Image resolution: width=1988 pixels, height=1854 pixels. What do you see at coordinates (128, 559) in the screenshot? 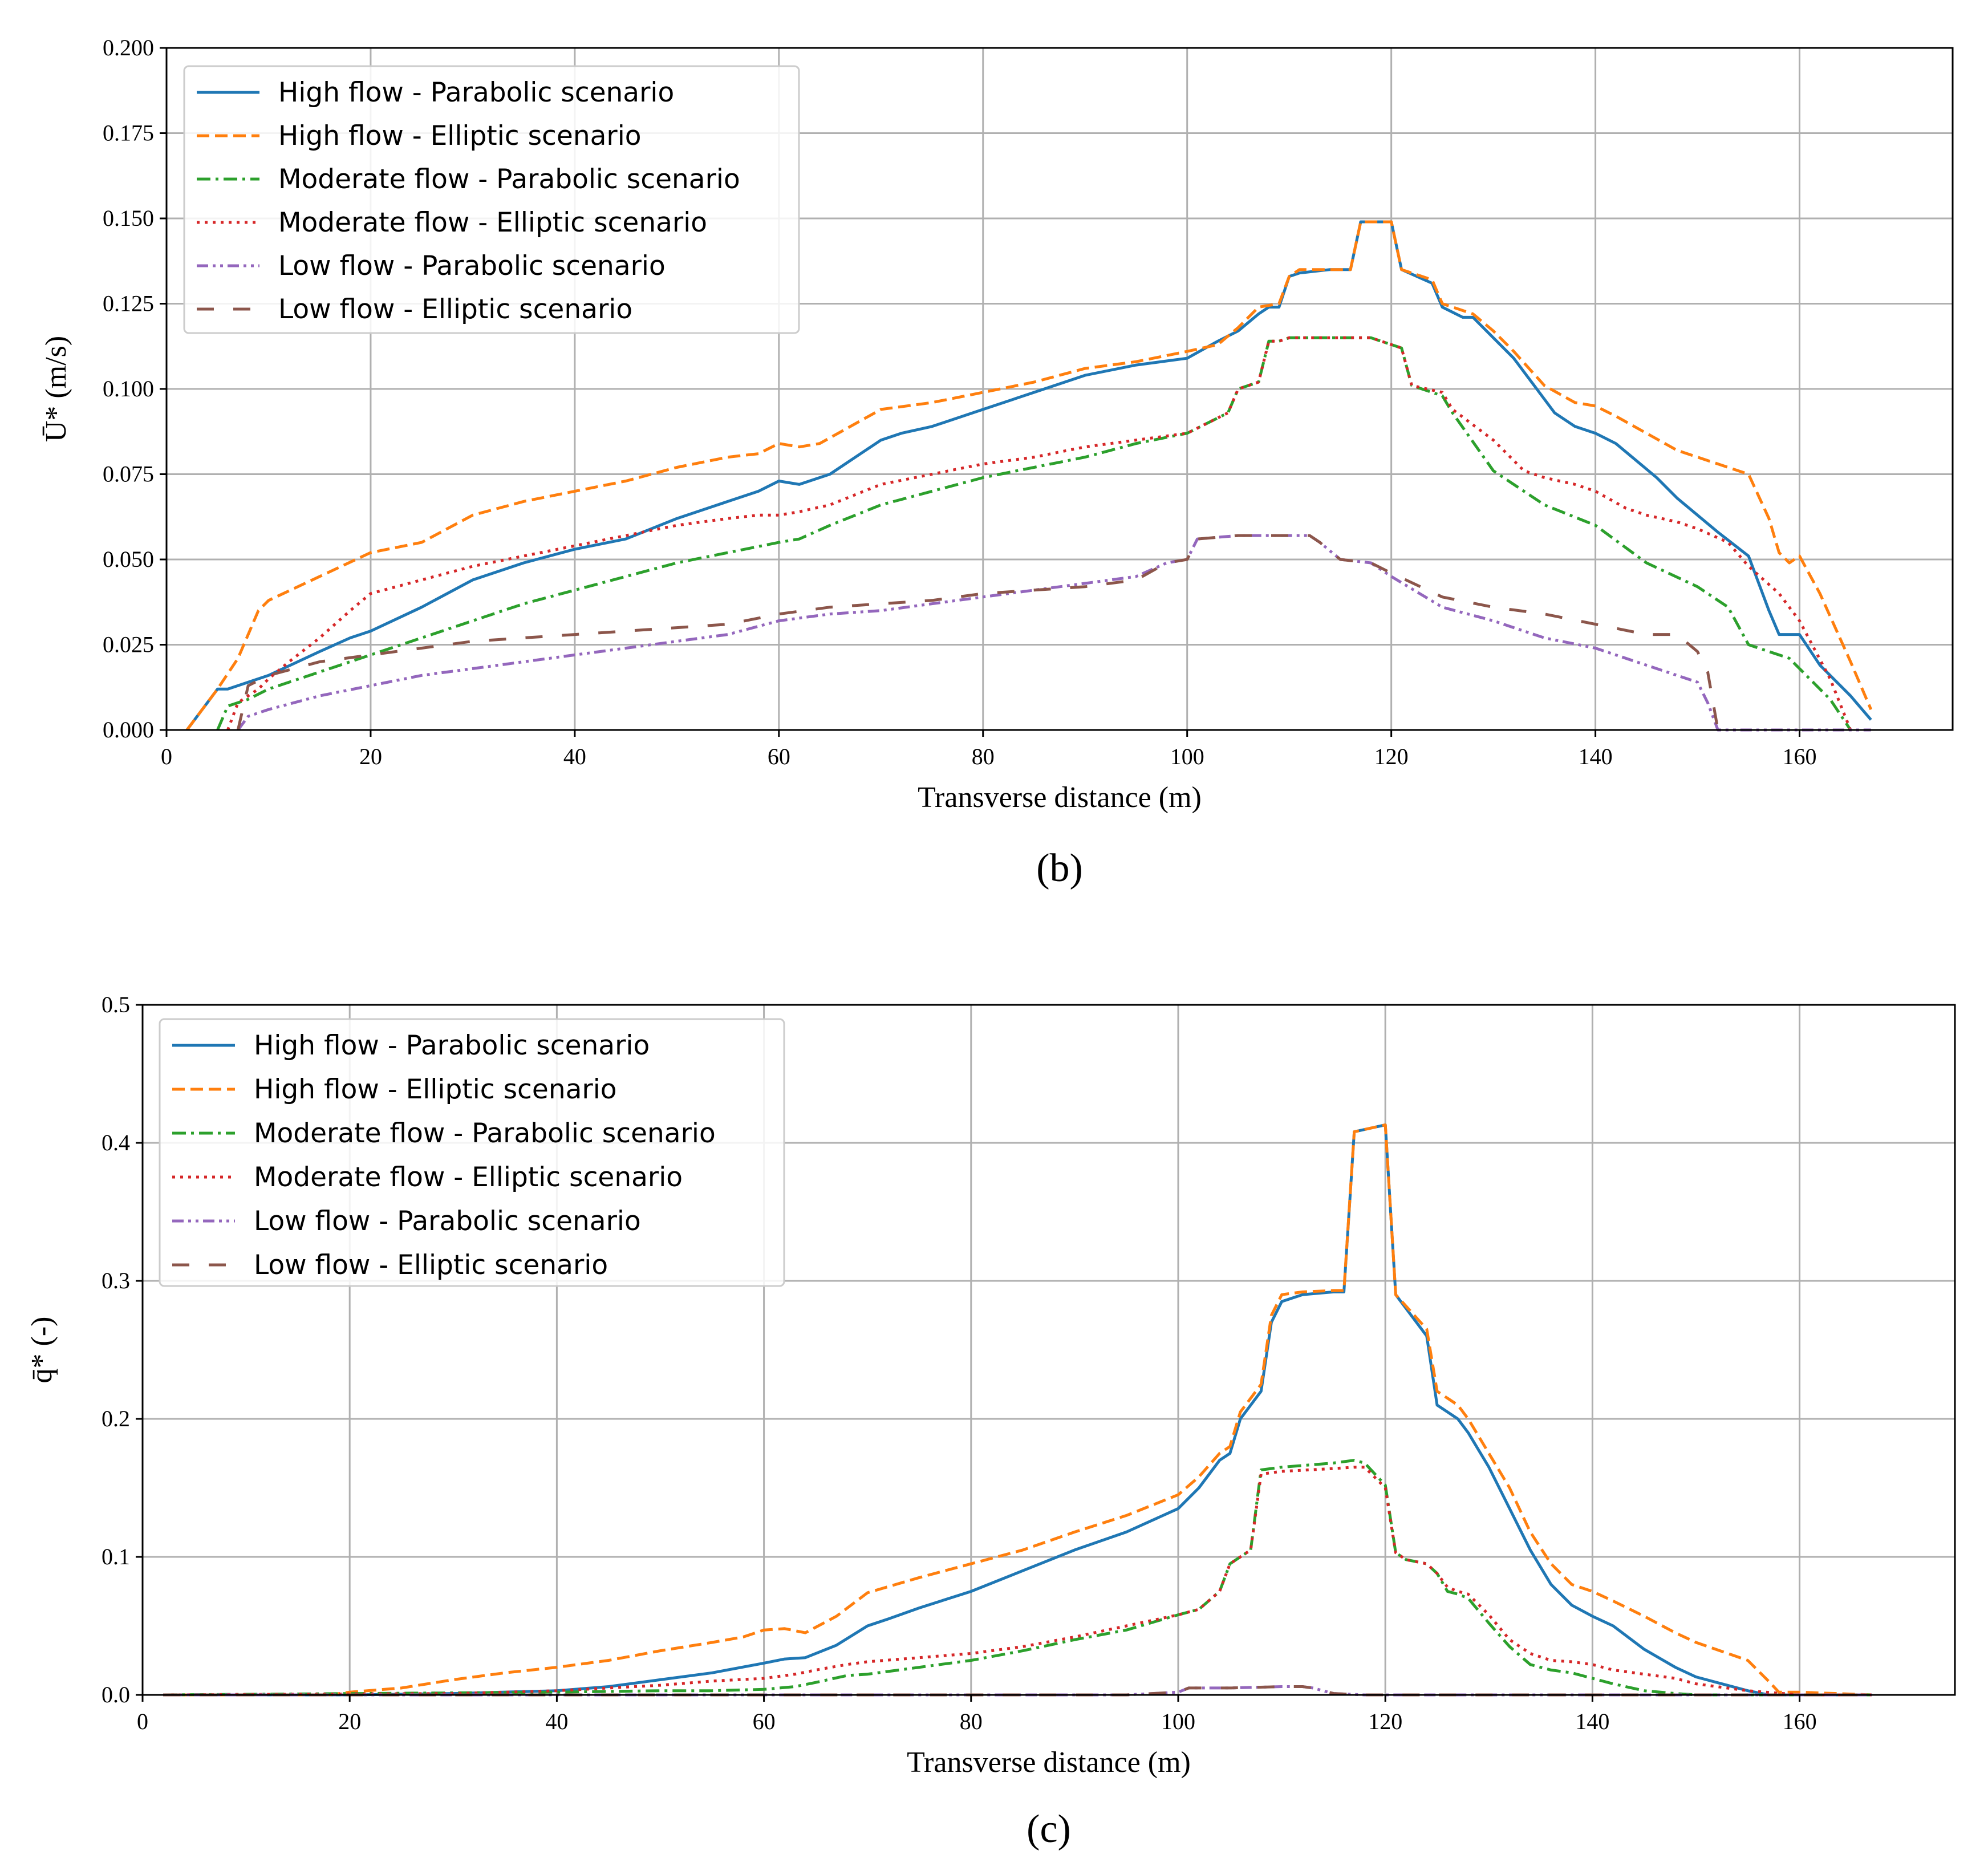
I see `y-tick-label: 0.050` at bounding box center [128, 559].